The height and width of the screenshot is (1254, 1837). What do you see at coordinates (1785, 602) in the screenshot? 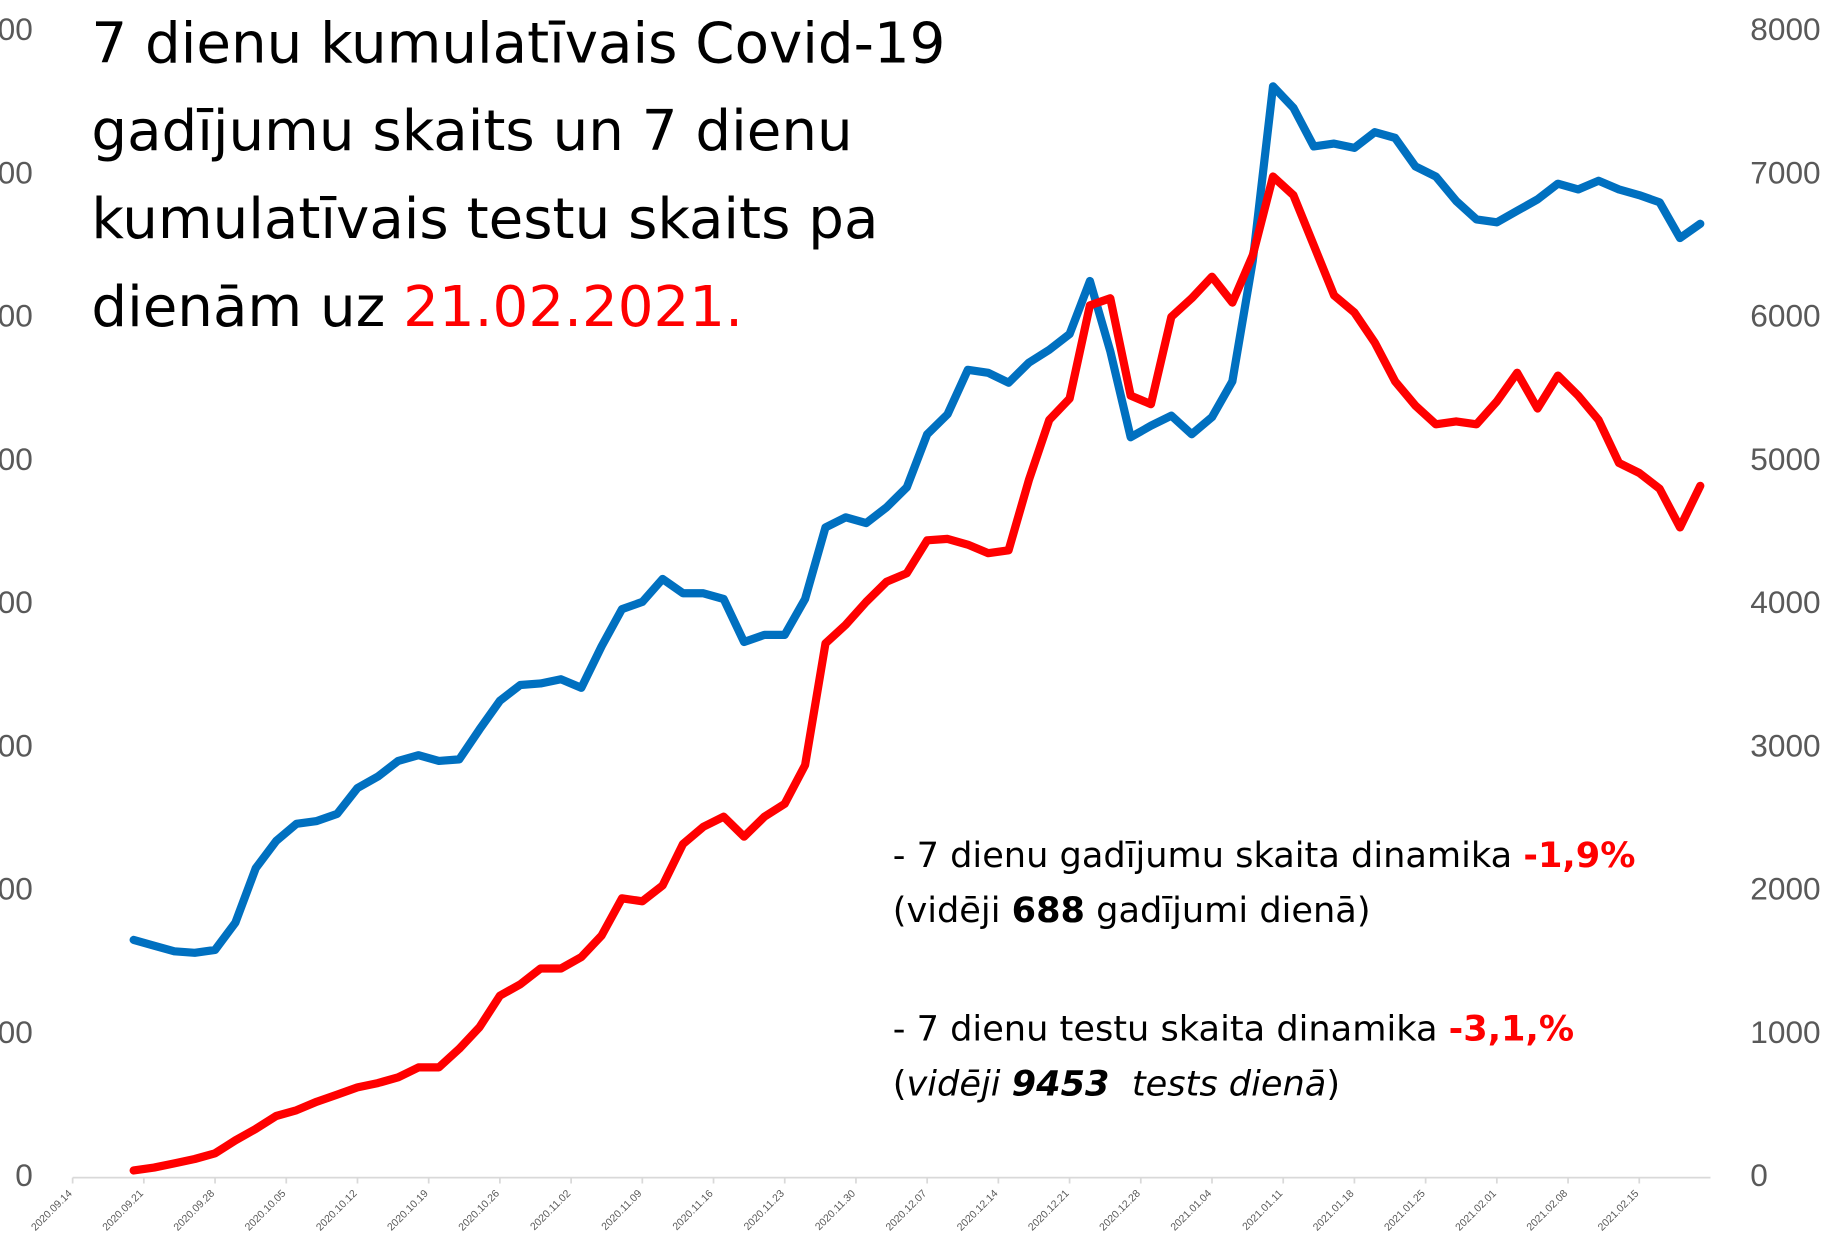
I see `y2-tick-label: 4000` at bounding box center [1785, 602].